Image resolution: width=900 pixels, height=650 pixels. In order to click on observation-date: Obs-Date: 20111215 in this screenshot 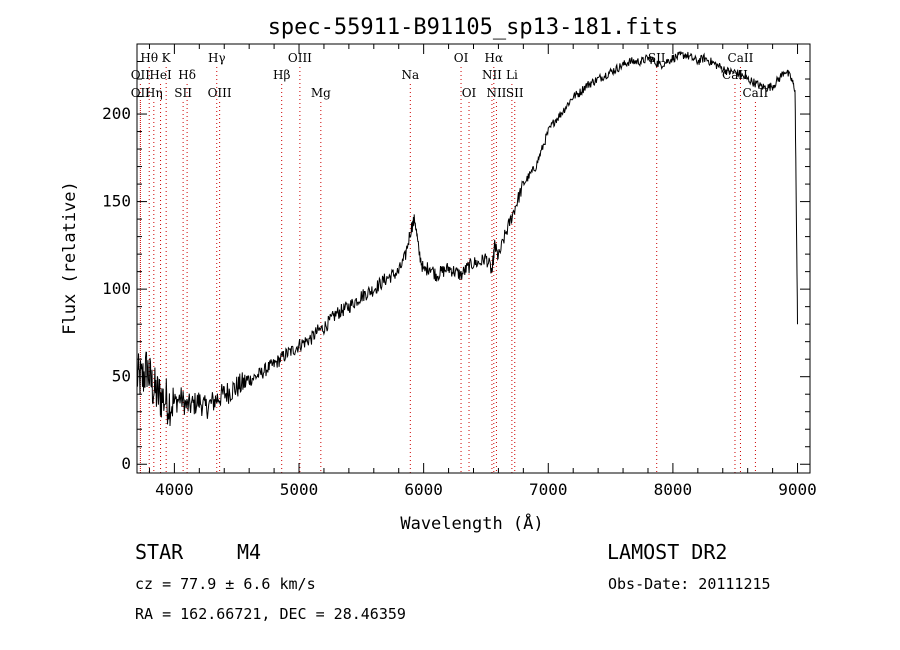, I will do `click(689, 584)`.